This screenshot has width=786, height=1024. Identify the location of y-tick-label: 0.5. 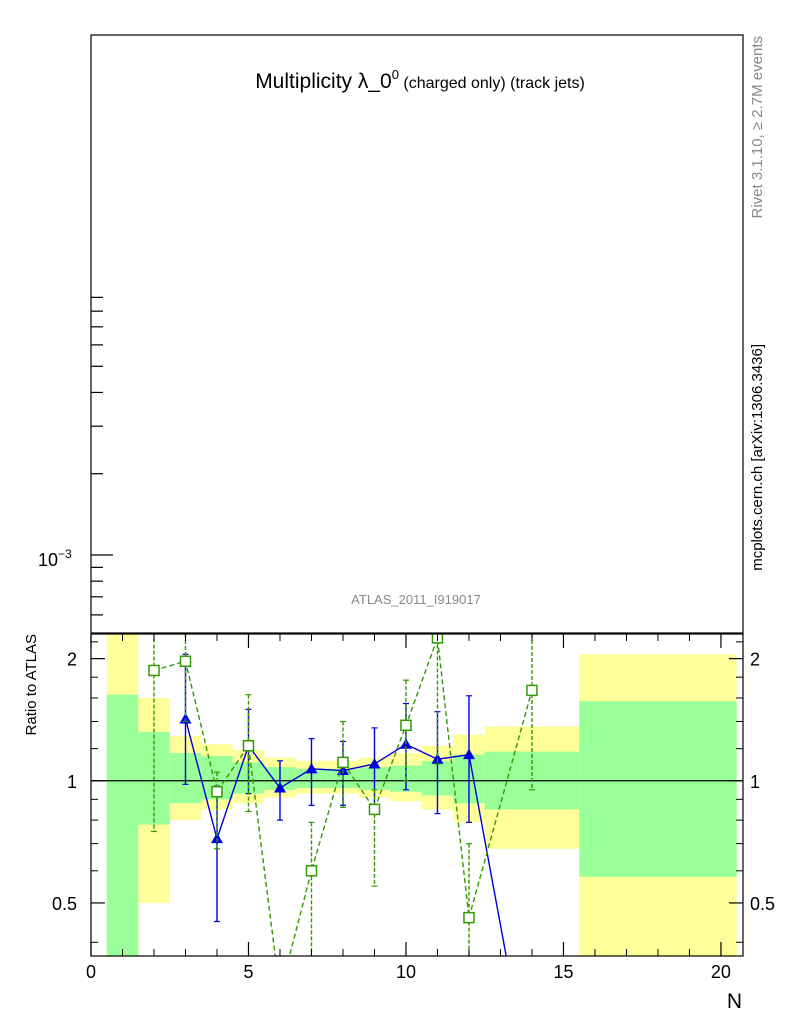
(64, 904).